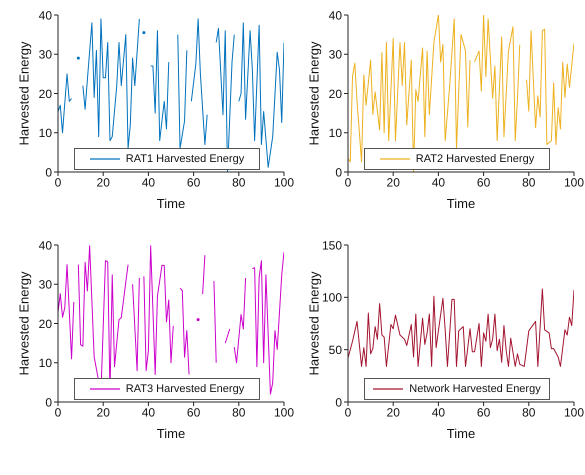 The height and width of the screenshot is (475, 585). What do you see at coordinates (335, 349) in the screenshot?
I see `y-tick-label: 50` at bounding box center [335, 349].